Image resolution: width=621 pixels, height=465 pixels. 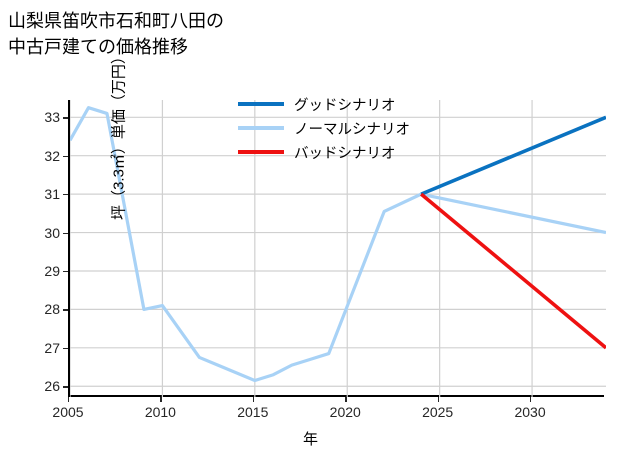 I want to click on chart-title: 山梨県笛吹市石和町八田の 中古戸建ての価格推移, so click(x=116, y=34).